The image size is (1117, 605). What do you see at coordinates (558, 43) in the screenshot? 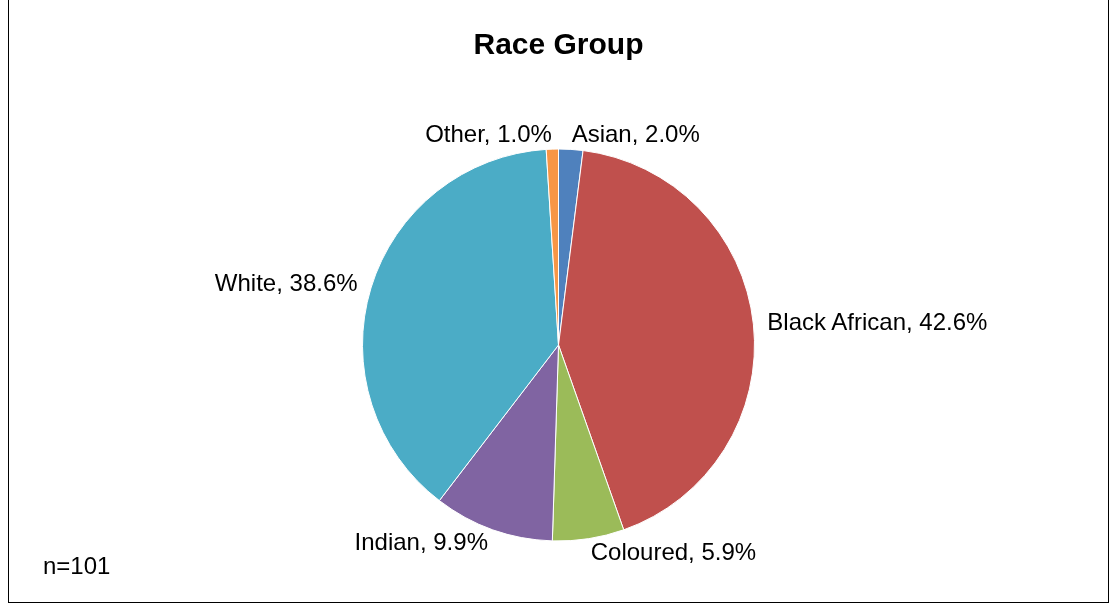
I see `chart-title: Race Group` at bounding box center [558, 43].